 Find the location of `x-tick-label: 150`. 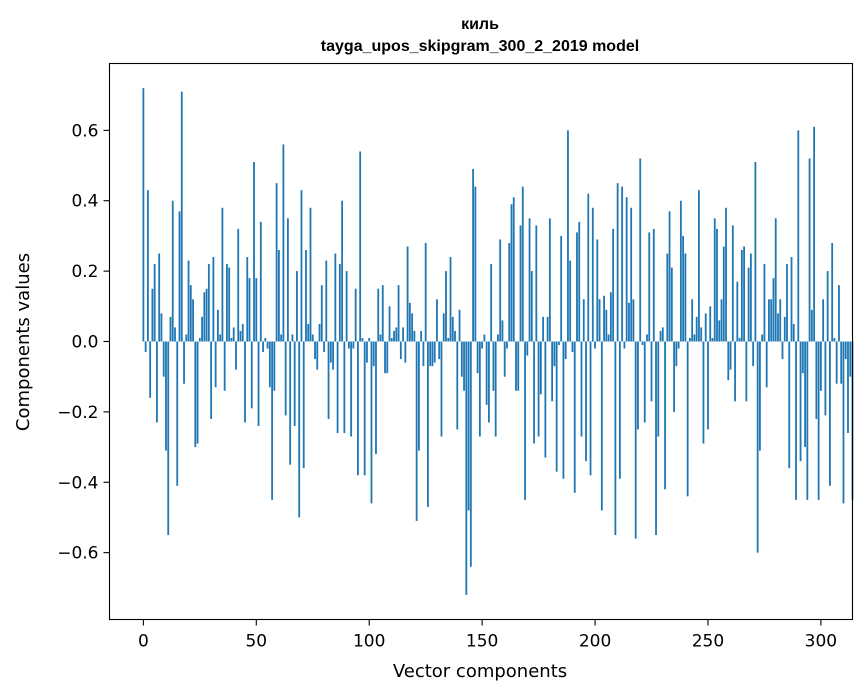

x-tick-label: 150 is located at coordinates (482, 642).